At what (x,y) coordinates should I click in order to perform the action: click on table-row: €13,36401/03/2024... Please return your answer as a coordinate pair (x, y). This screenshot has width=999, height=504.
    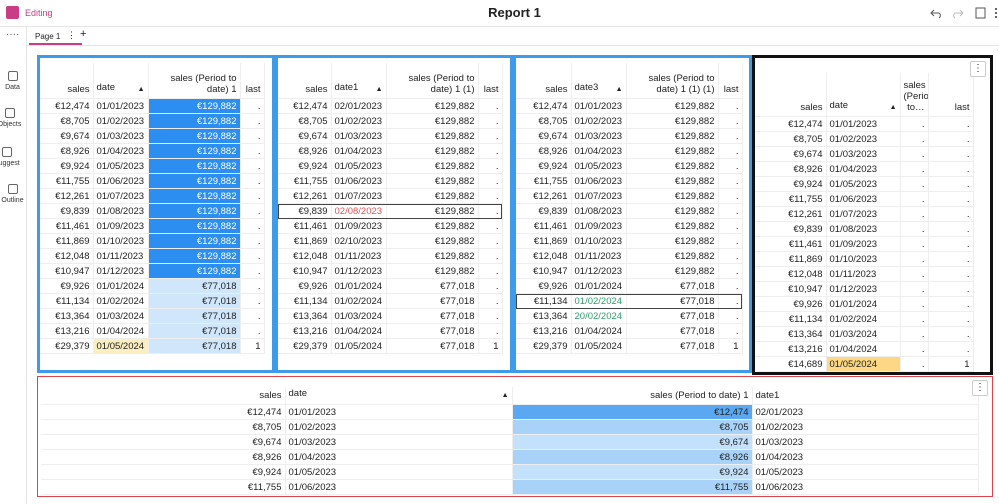
    Looking at the image, I should click on (864, 334).